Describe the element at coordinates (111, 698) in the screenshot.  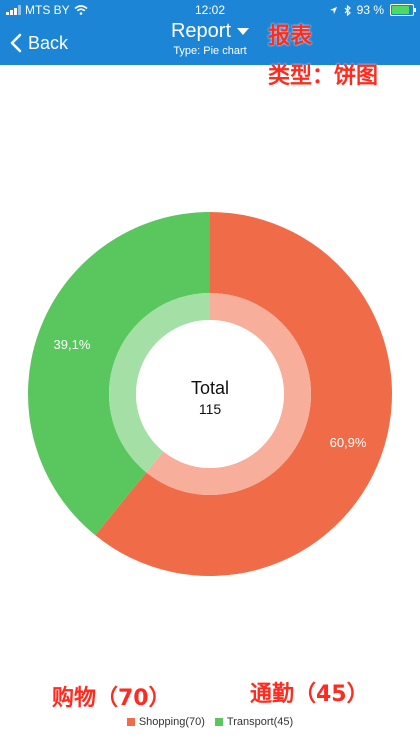
I see `annotation-shopping: 购物（70）` at that location.